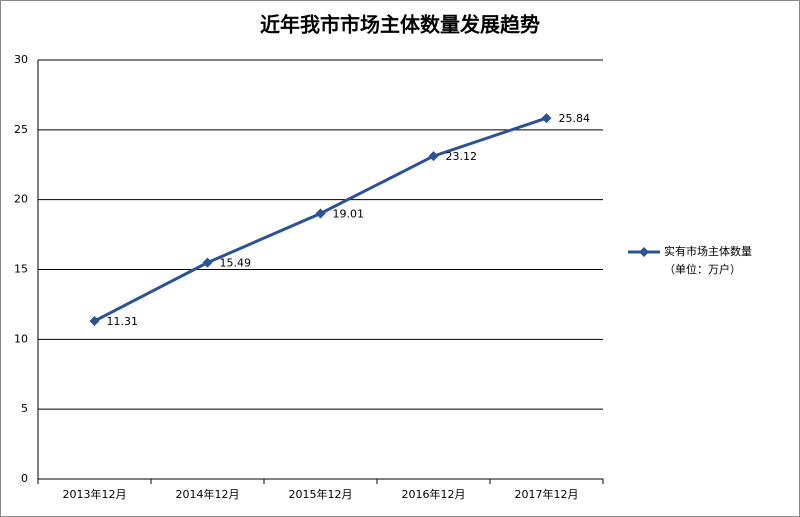  What do you see at coordinates (21, 59) in the screenshot?
I see `y-tick-label: 30` at bounding box center [21, 59].